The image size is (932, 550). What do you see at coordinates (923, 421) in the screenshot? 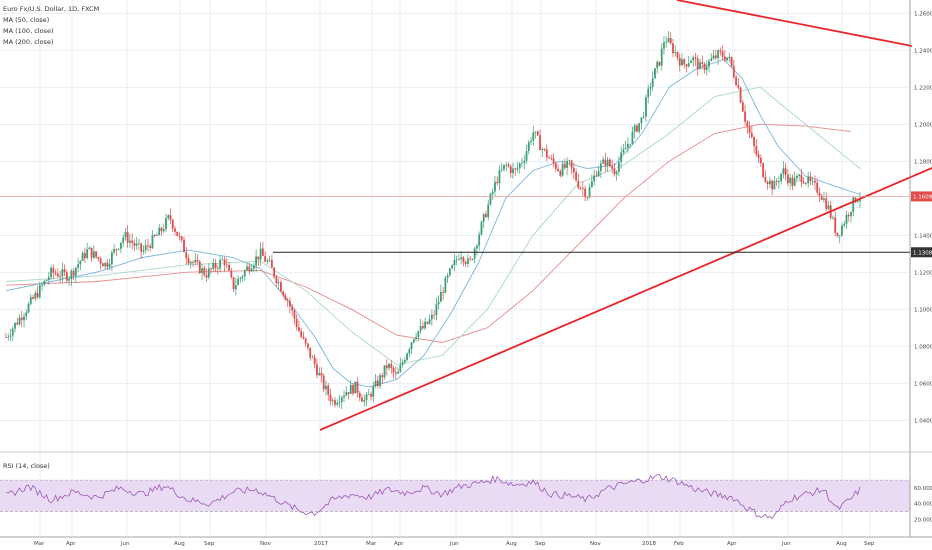
I see `y-tick-label: 1.04000` at bounding box center [923, 421].